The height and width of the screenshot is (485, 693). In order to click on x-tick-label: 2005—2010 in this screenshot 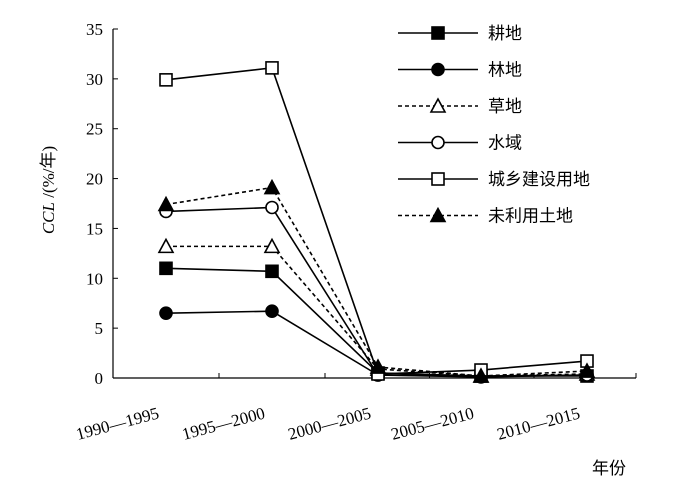, I will do `click(432, 424)`.